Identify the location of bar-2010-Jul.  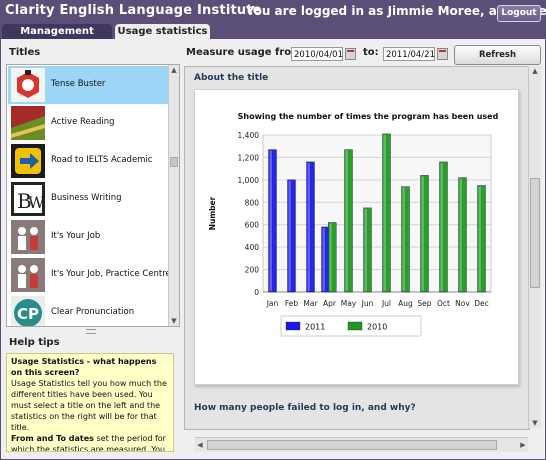
(386, 213).